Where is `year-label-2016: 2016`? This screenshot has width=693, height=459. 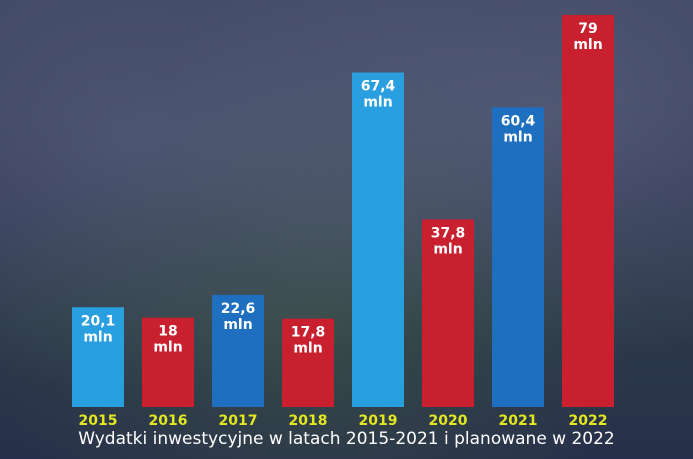
year-label-2016: 2016 is located at coordinates (168, 421).